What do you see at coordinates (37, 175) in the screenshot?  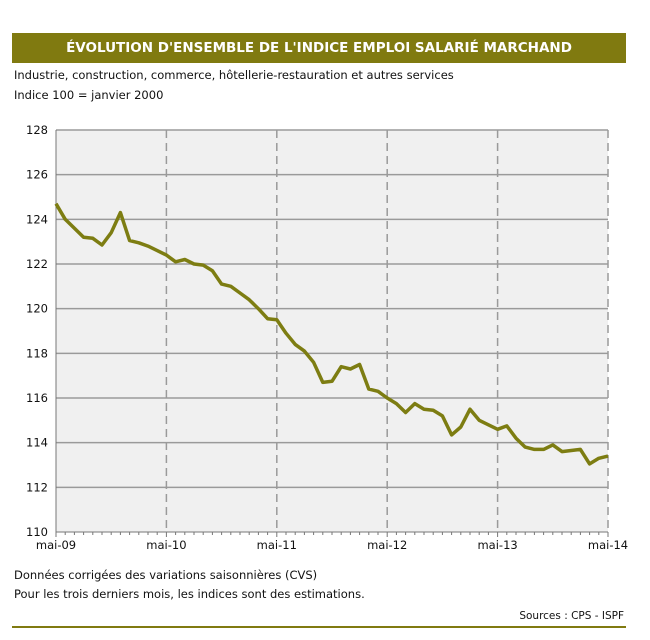 I see `y-tick-label: 126` at bounding box center [37, 175].